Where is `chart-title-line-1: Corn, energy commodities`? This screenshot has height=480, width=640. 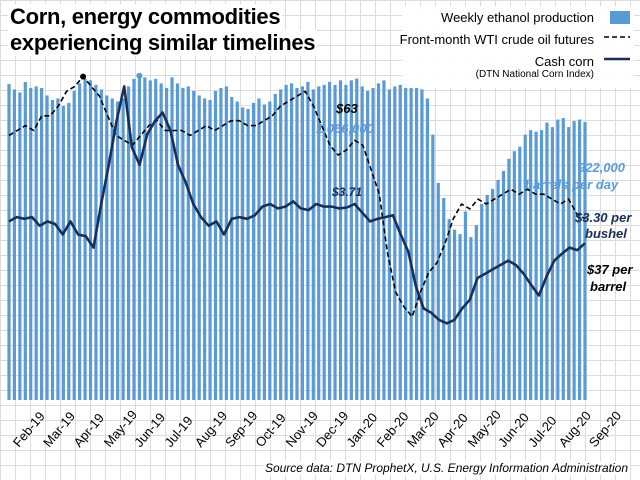 chart-title-line-1: Corn, energy commodities is located at coordinates (145, 17).